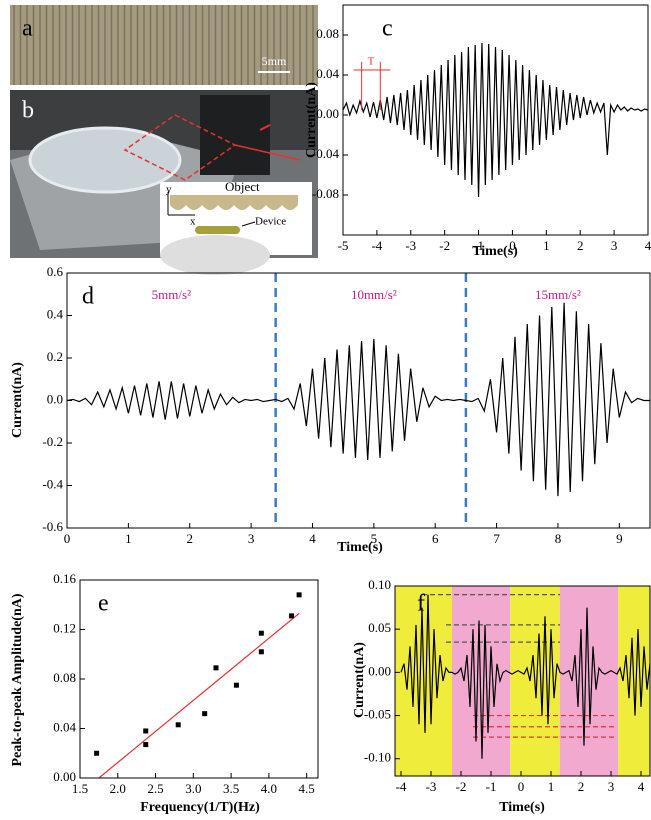 This screenshot has height=820, width=651. I want to click on panel-letter: f, so click(421, 604).